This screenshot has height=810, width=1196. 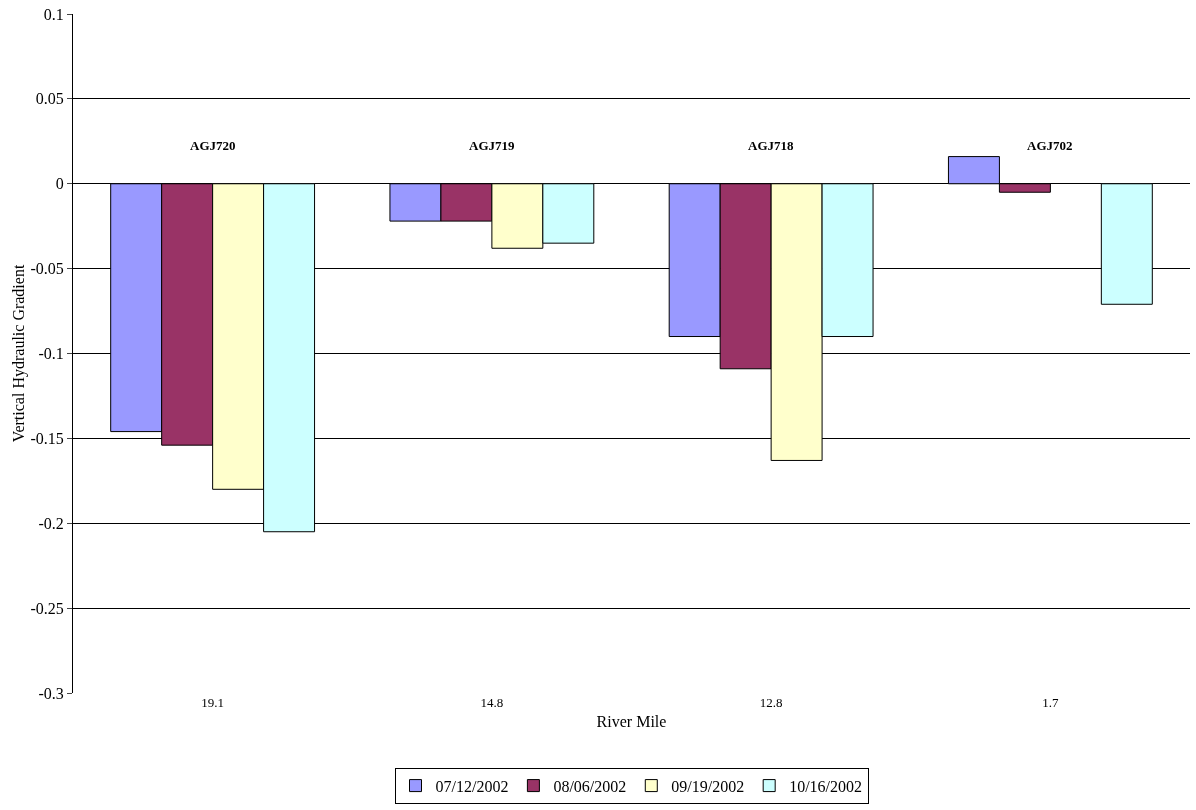 What do you see at coordinates (59, 184) in the screenshot?
I see `y-tick-label: 0` at bounding box center [59, 184].